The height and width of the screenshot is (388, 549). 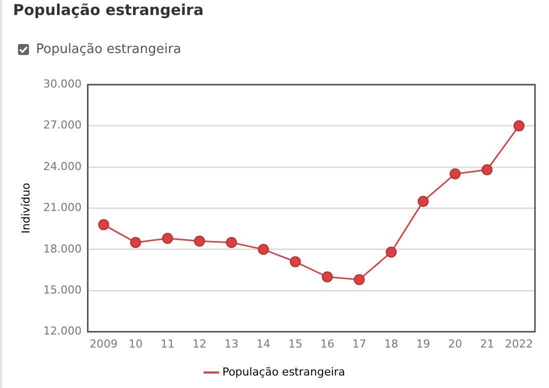 I want to click on x-tick-label: 20, so click(x=455, y=343).